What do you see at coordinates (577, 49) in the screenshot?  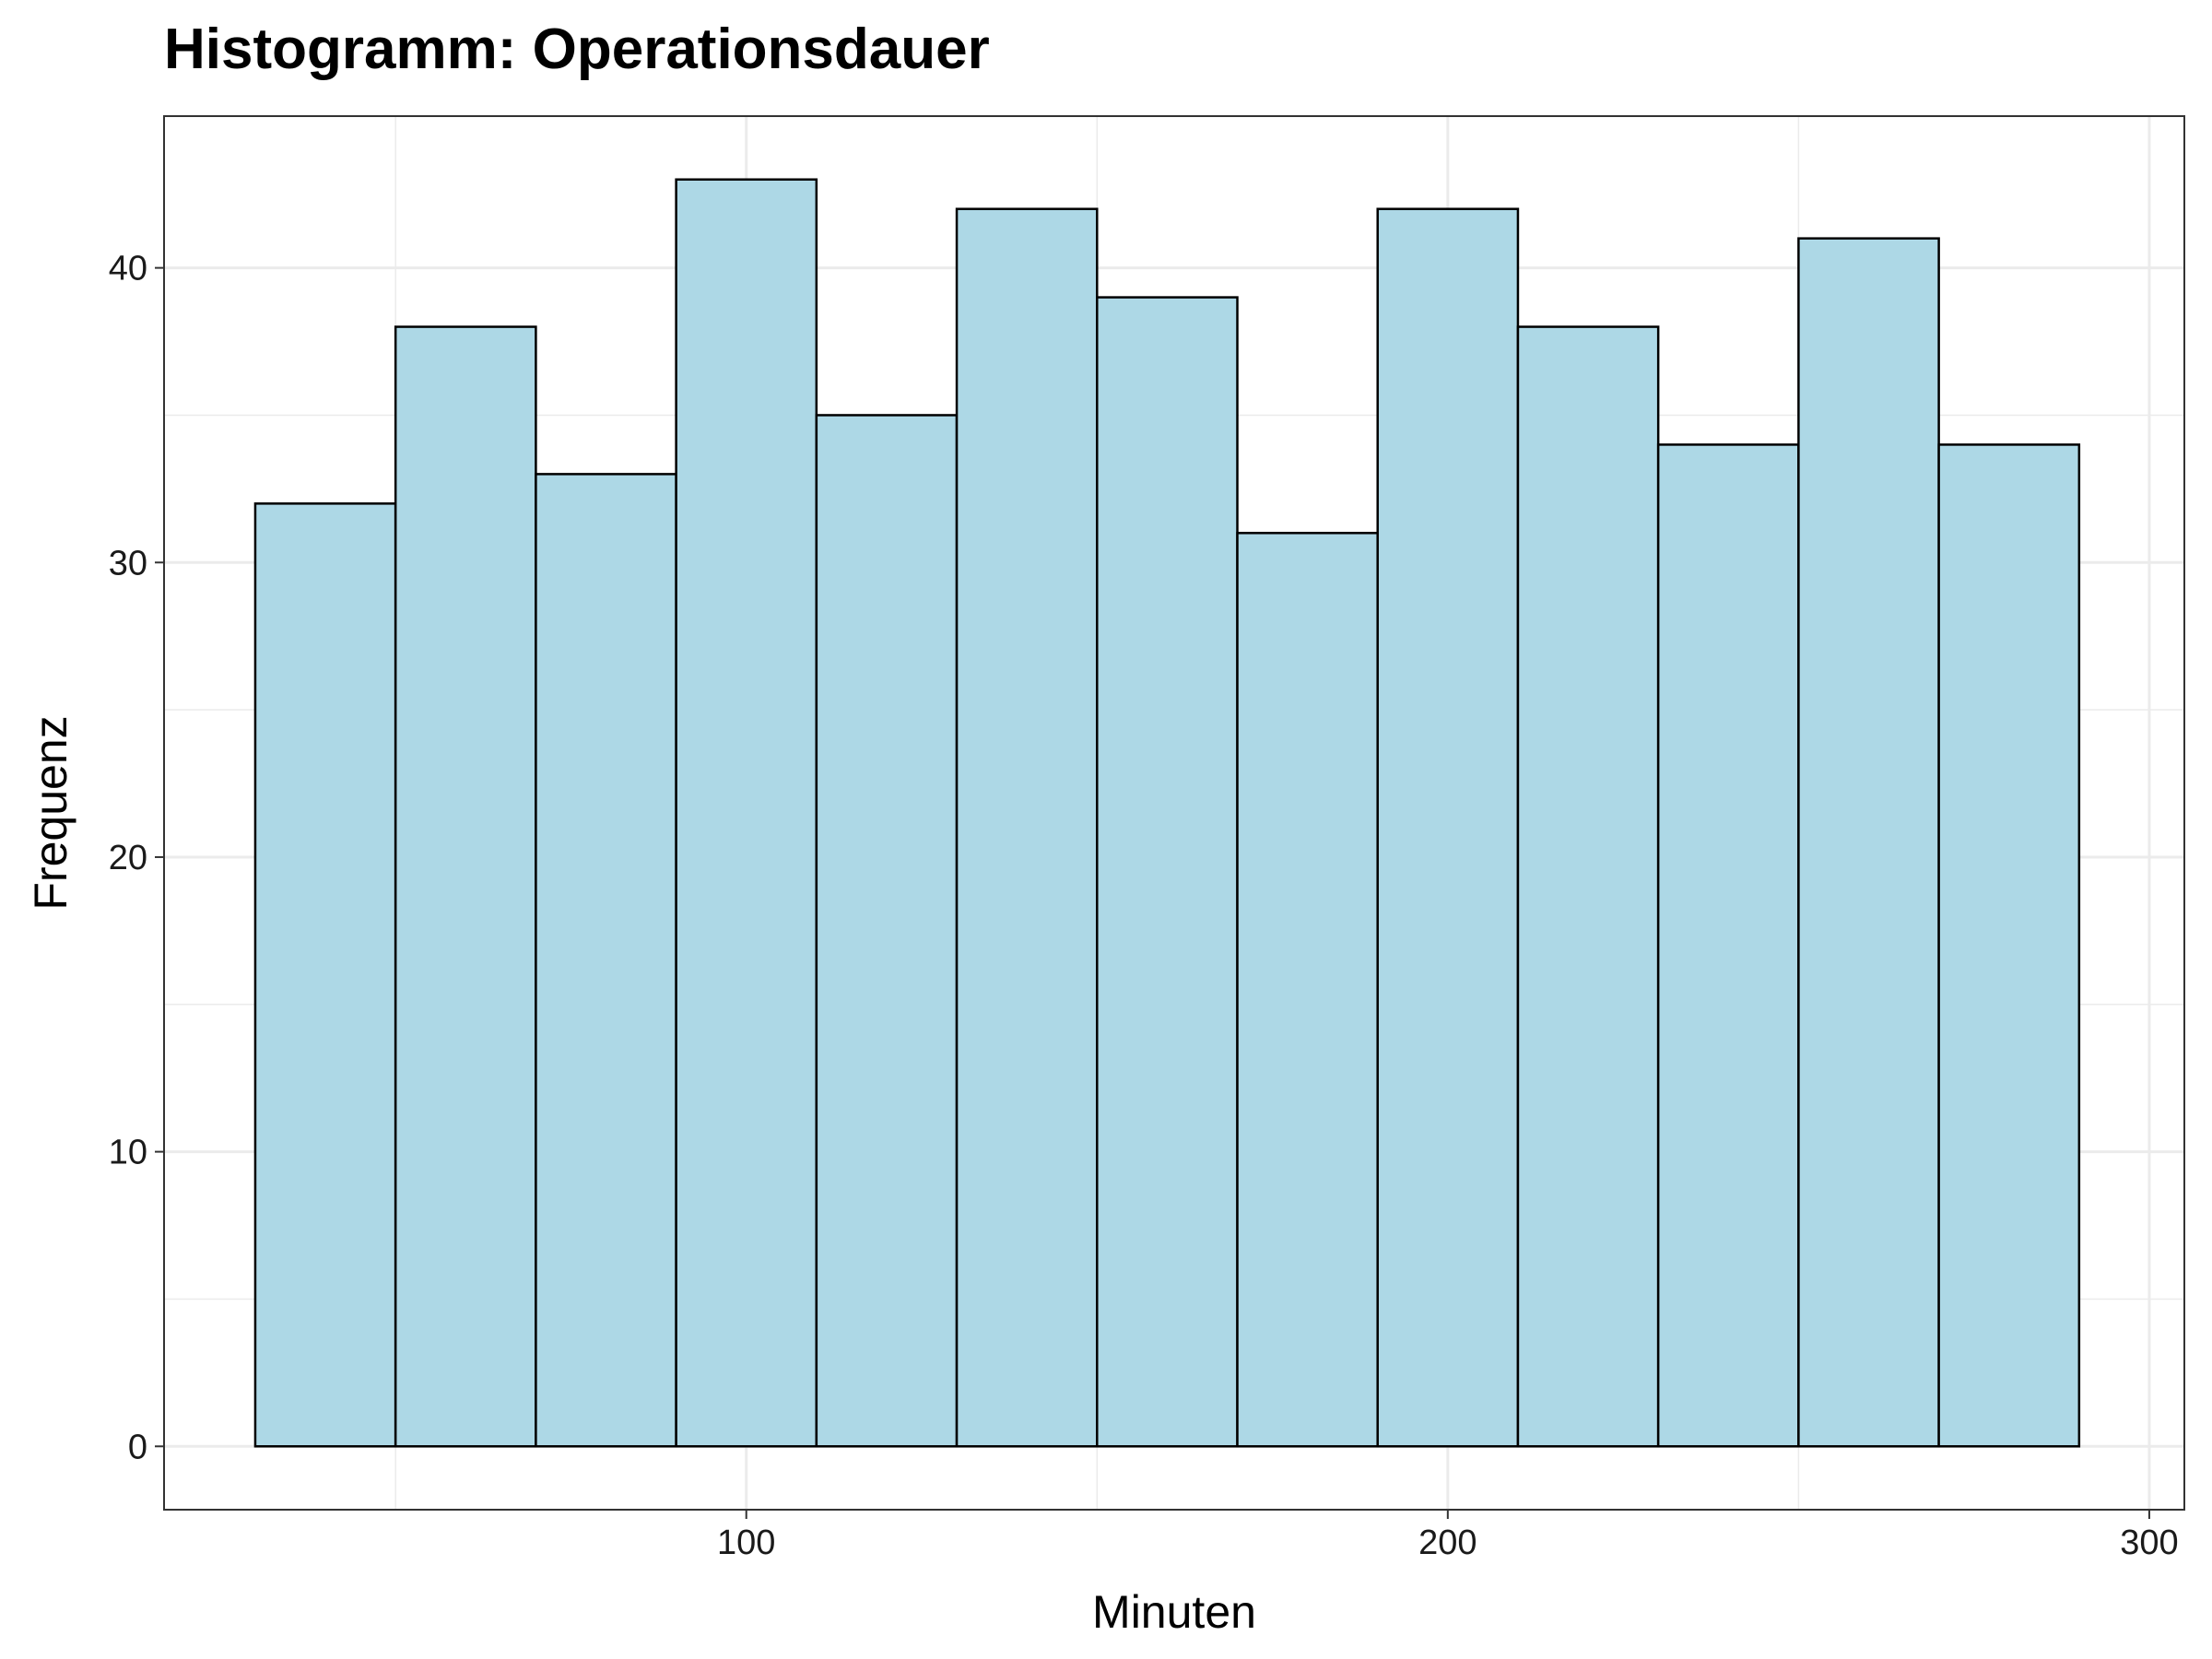 I see `chart-title: Histogramm: Operationsdauer` at bounding box center [577, 49].